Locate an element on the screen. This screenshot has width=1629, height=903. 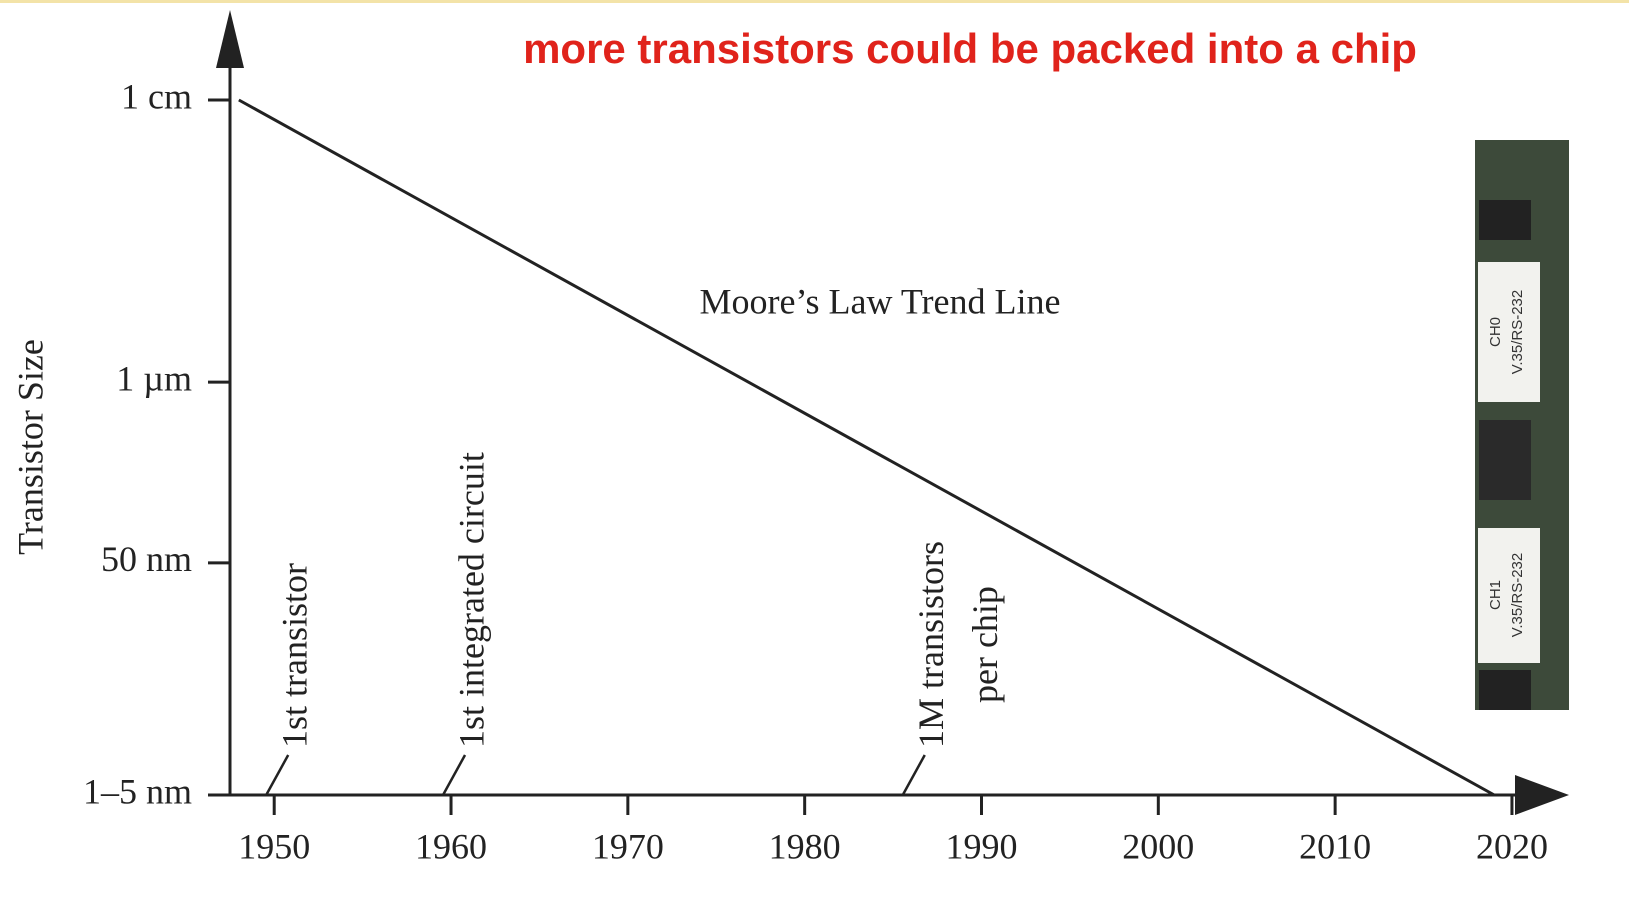
x-tick-label: 1960 is located at coordinates (451, 846).